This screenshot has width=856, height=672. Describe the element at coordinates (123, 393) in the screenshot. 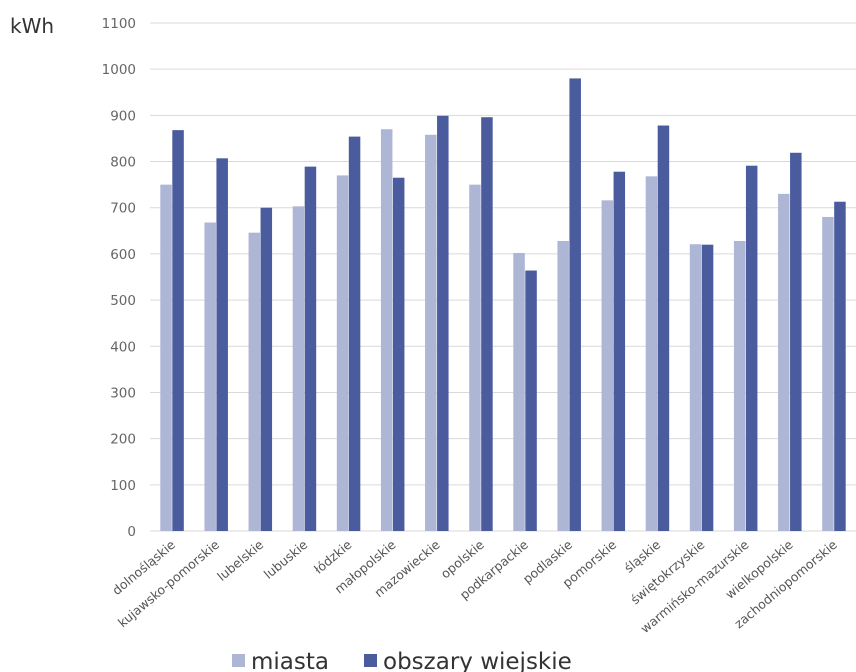

I see `y-tick-label-300: 300` at that location.